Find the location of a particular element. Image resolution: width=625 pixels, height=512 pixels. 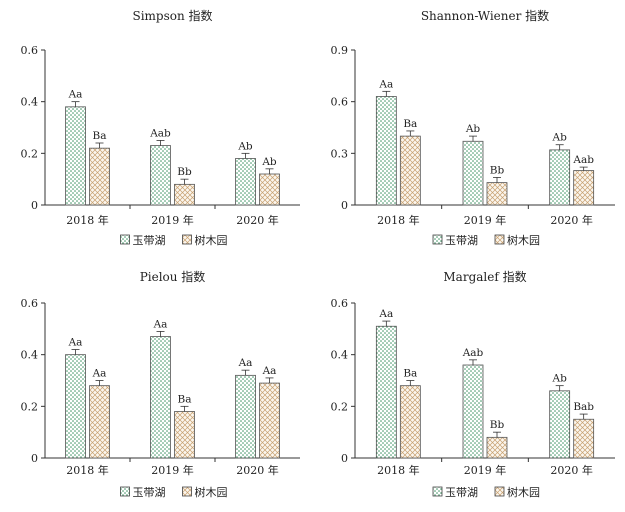

y-tick-label: 0.9 is located at coordinates (340, 50).